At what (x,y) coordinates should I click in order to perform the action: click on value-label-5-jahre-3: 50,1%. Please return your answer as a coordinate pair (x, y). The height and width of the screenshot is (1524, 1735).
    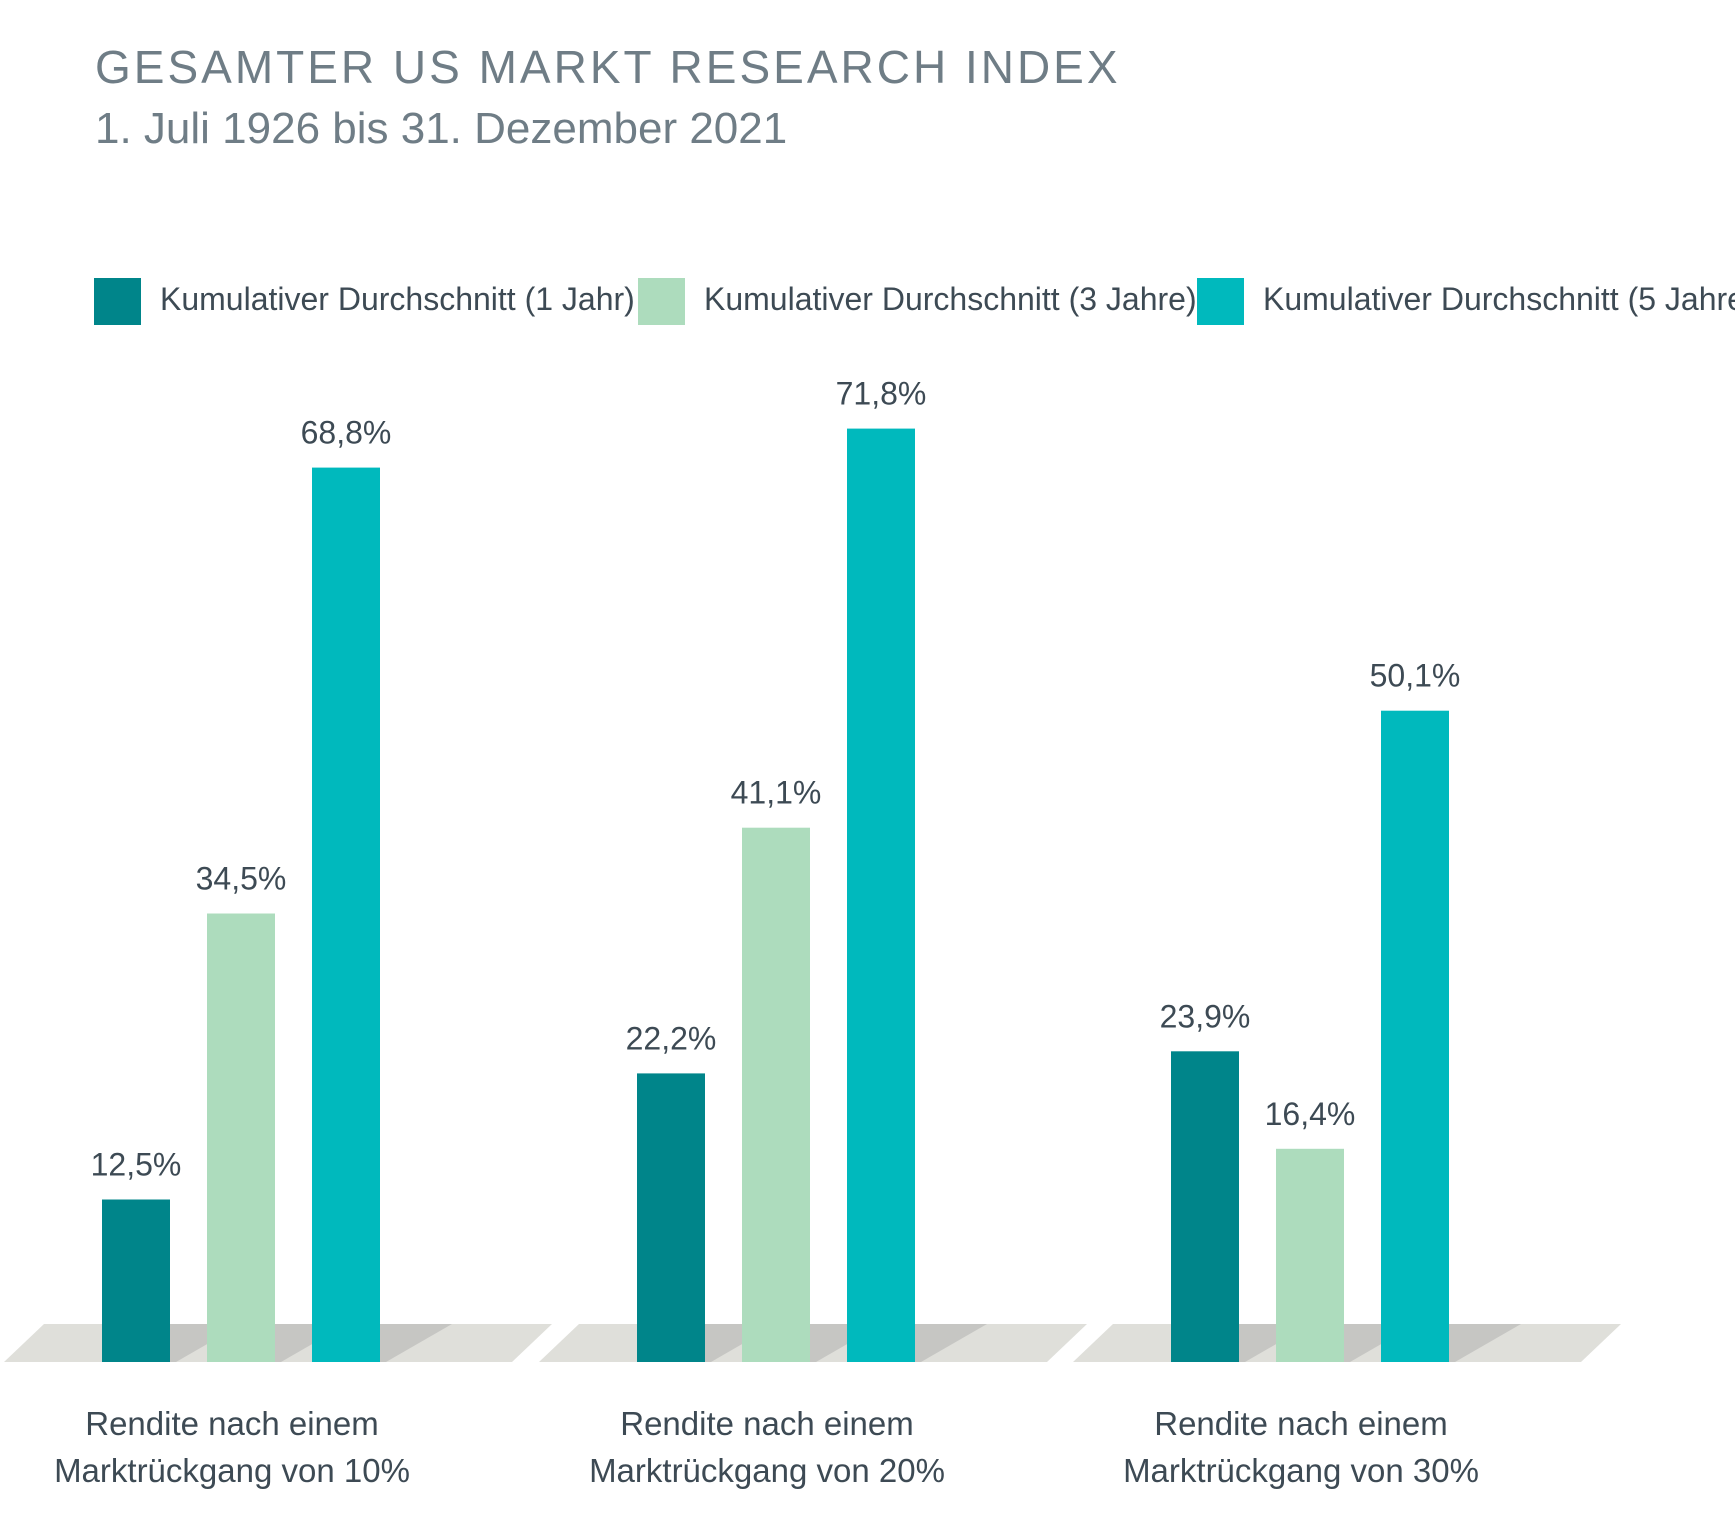
    Looking at the image, I should click on (1415, 676).